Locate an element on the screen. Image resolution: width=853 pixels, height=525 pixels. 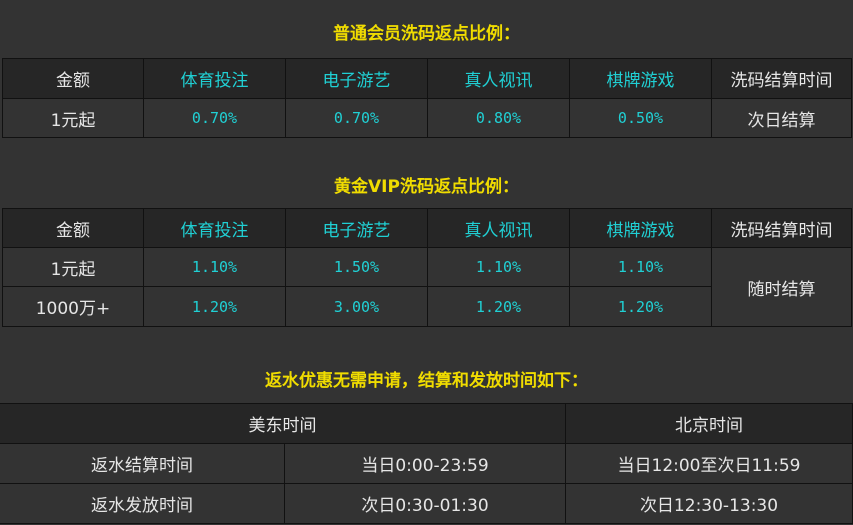
vip-title: 黄金VIP洗码返点比例： is located at coordinates (426, 187).